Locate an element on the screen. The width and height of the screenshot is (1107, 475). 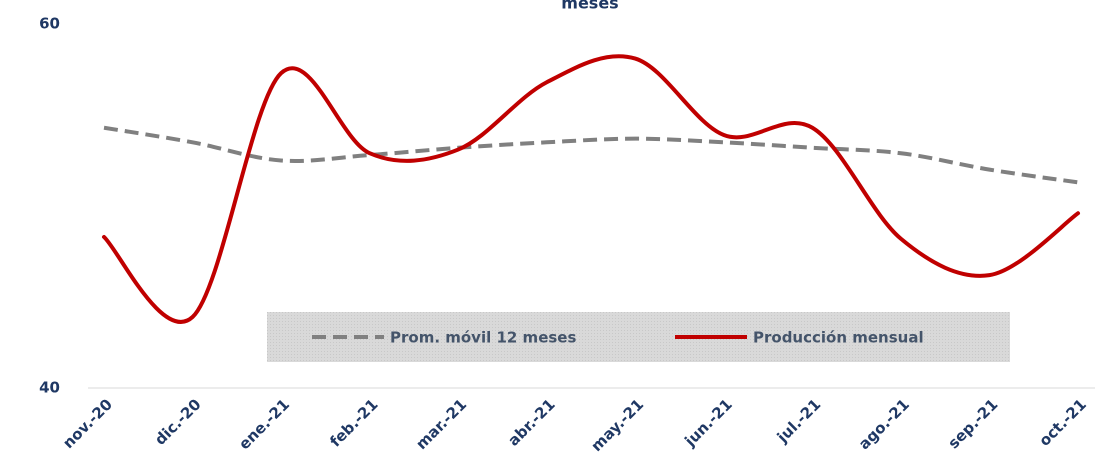
line-series is located at coordinates (591, 155).